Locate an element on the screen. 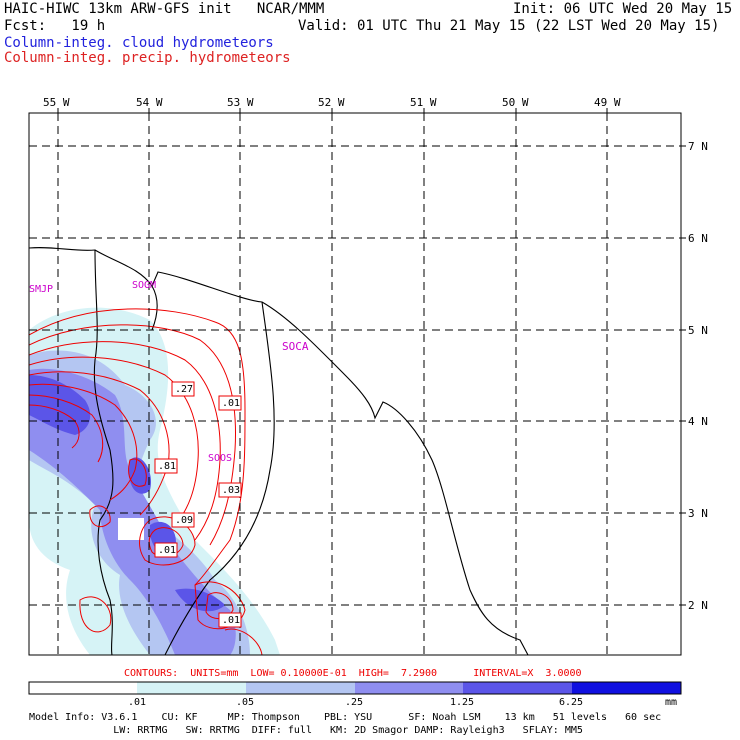 This screenshot has width=740, height=740. colorbar-tick: .25 is located at coordinates (354, 702).